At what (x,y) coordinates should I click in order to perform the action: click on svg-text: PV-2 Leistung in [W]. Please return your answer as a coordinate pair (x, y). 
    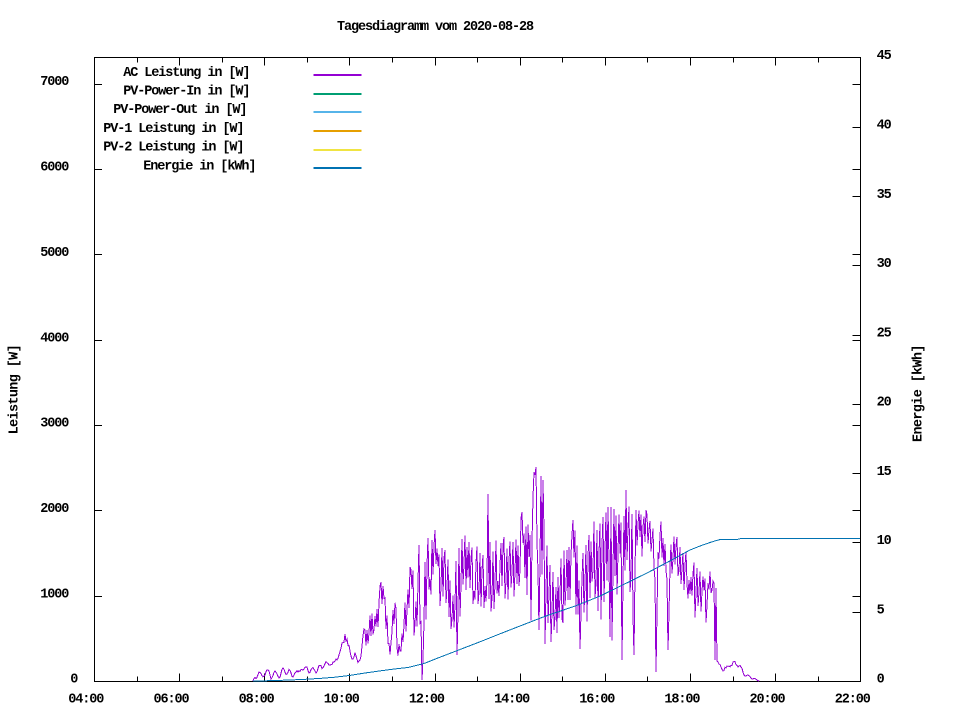
    Looking at the image, I should click on (173, 148).